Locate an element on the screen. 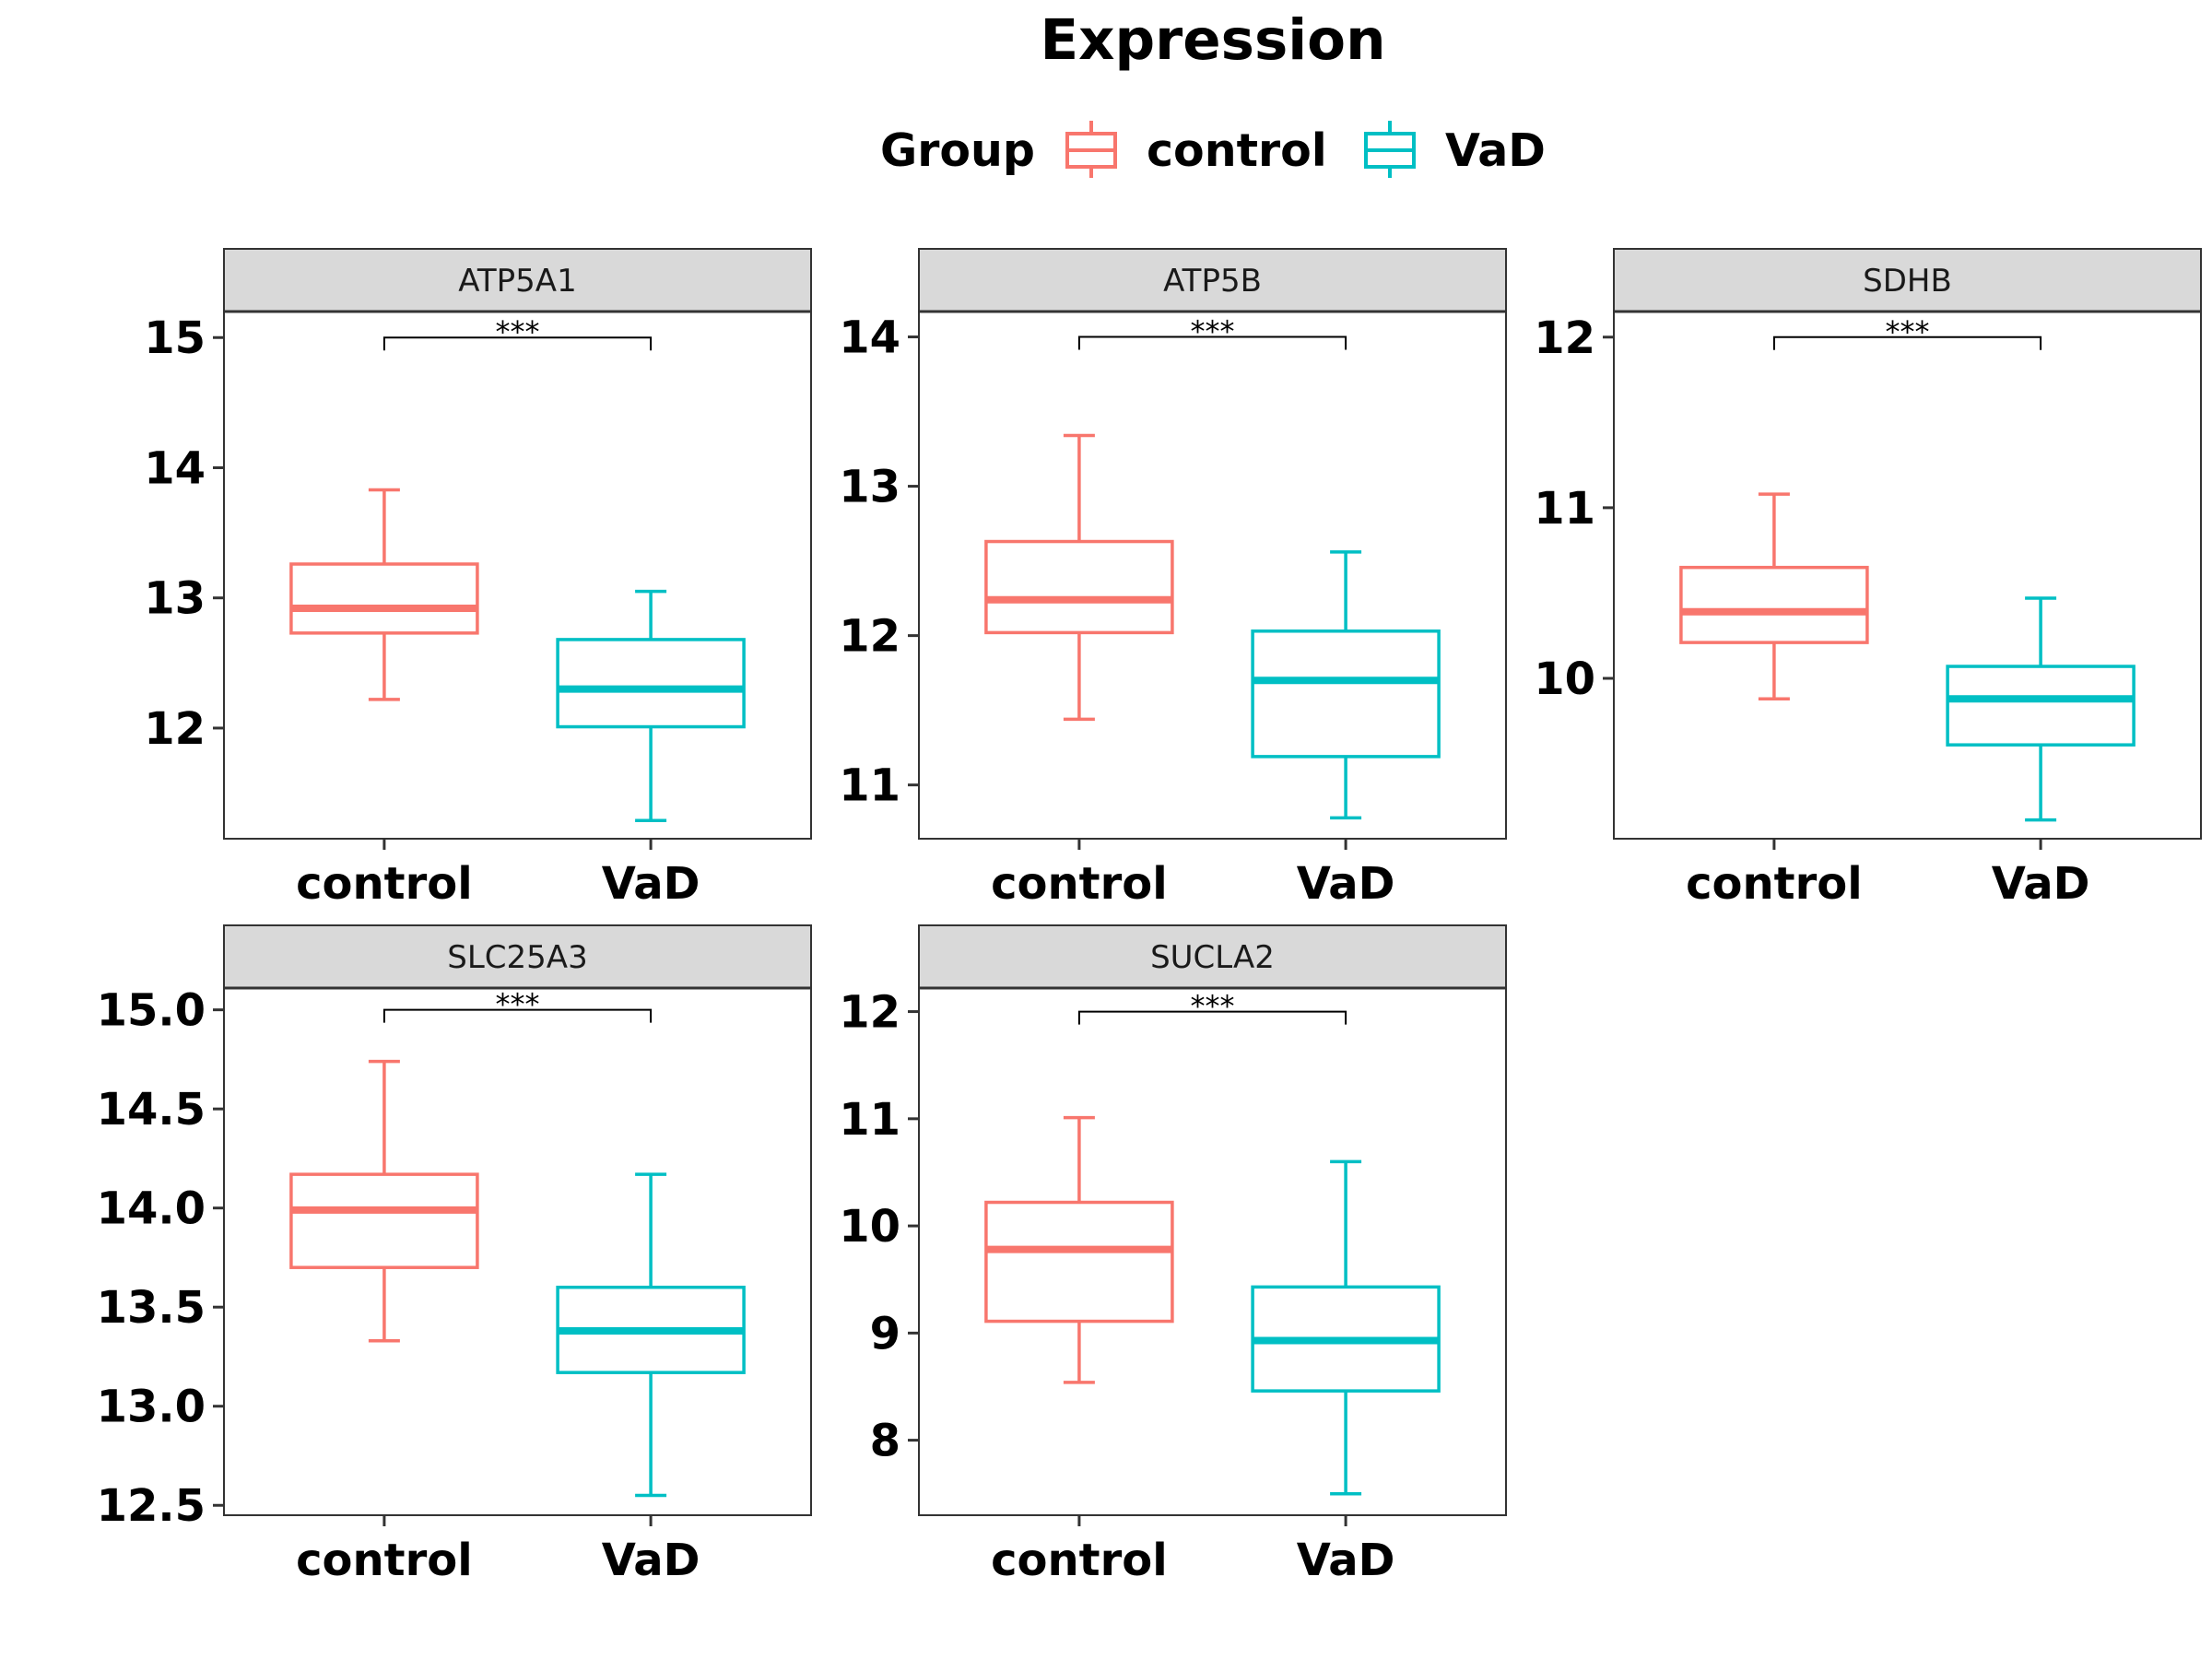 Image resolution: width=2212 pixels, height=1659 pixels. strip-label-sucla2: SUCLA2 is located at coordinates (1212, 957).